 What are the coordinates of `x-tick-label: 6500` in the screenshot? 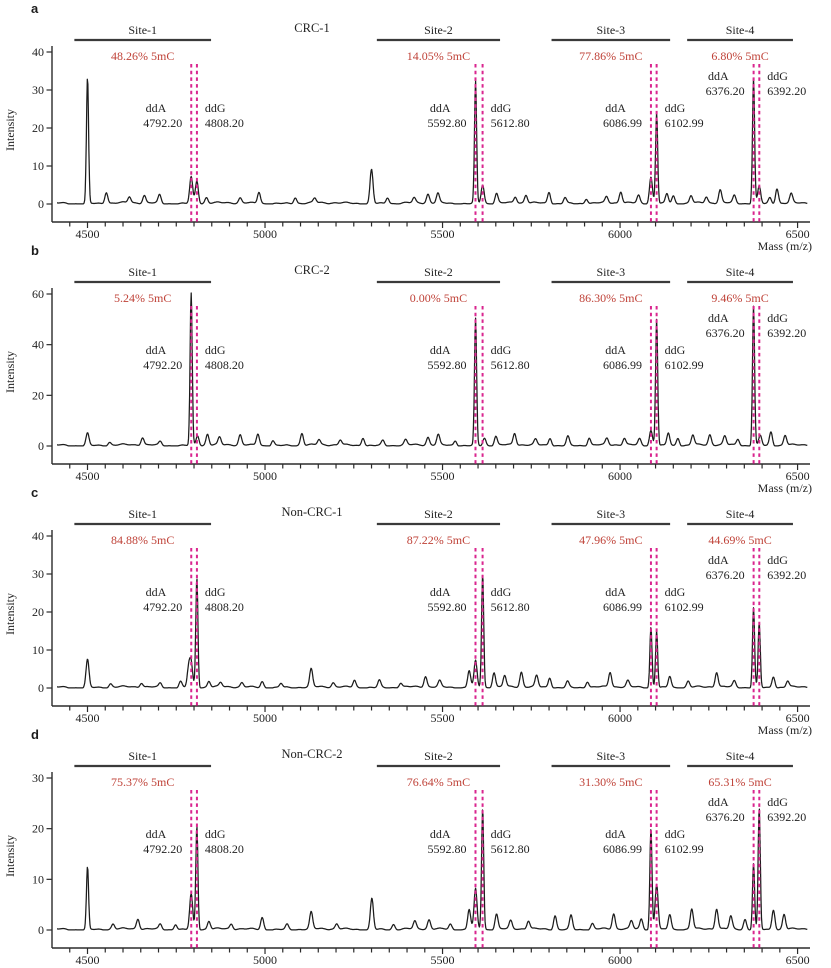 It's located at (798, 718).